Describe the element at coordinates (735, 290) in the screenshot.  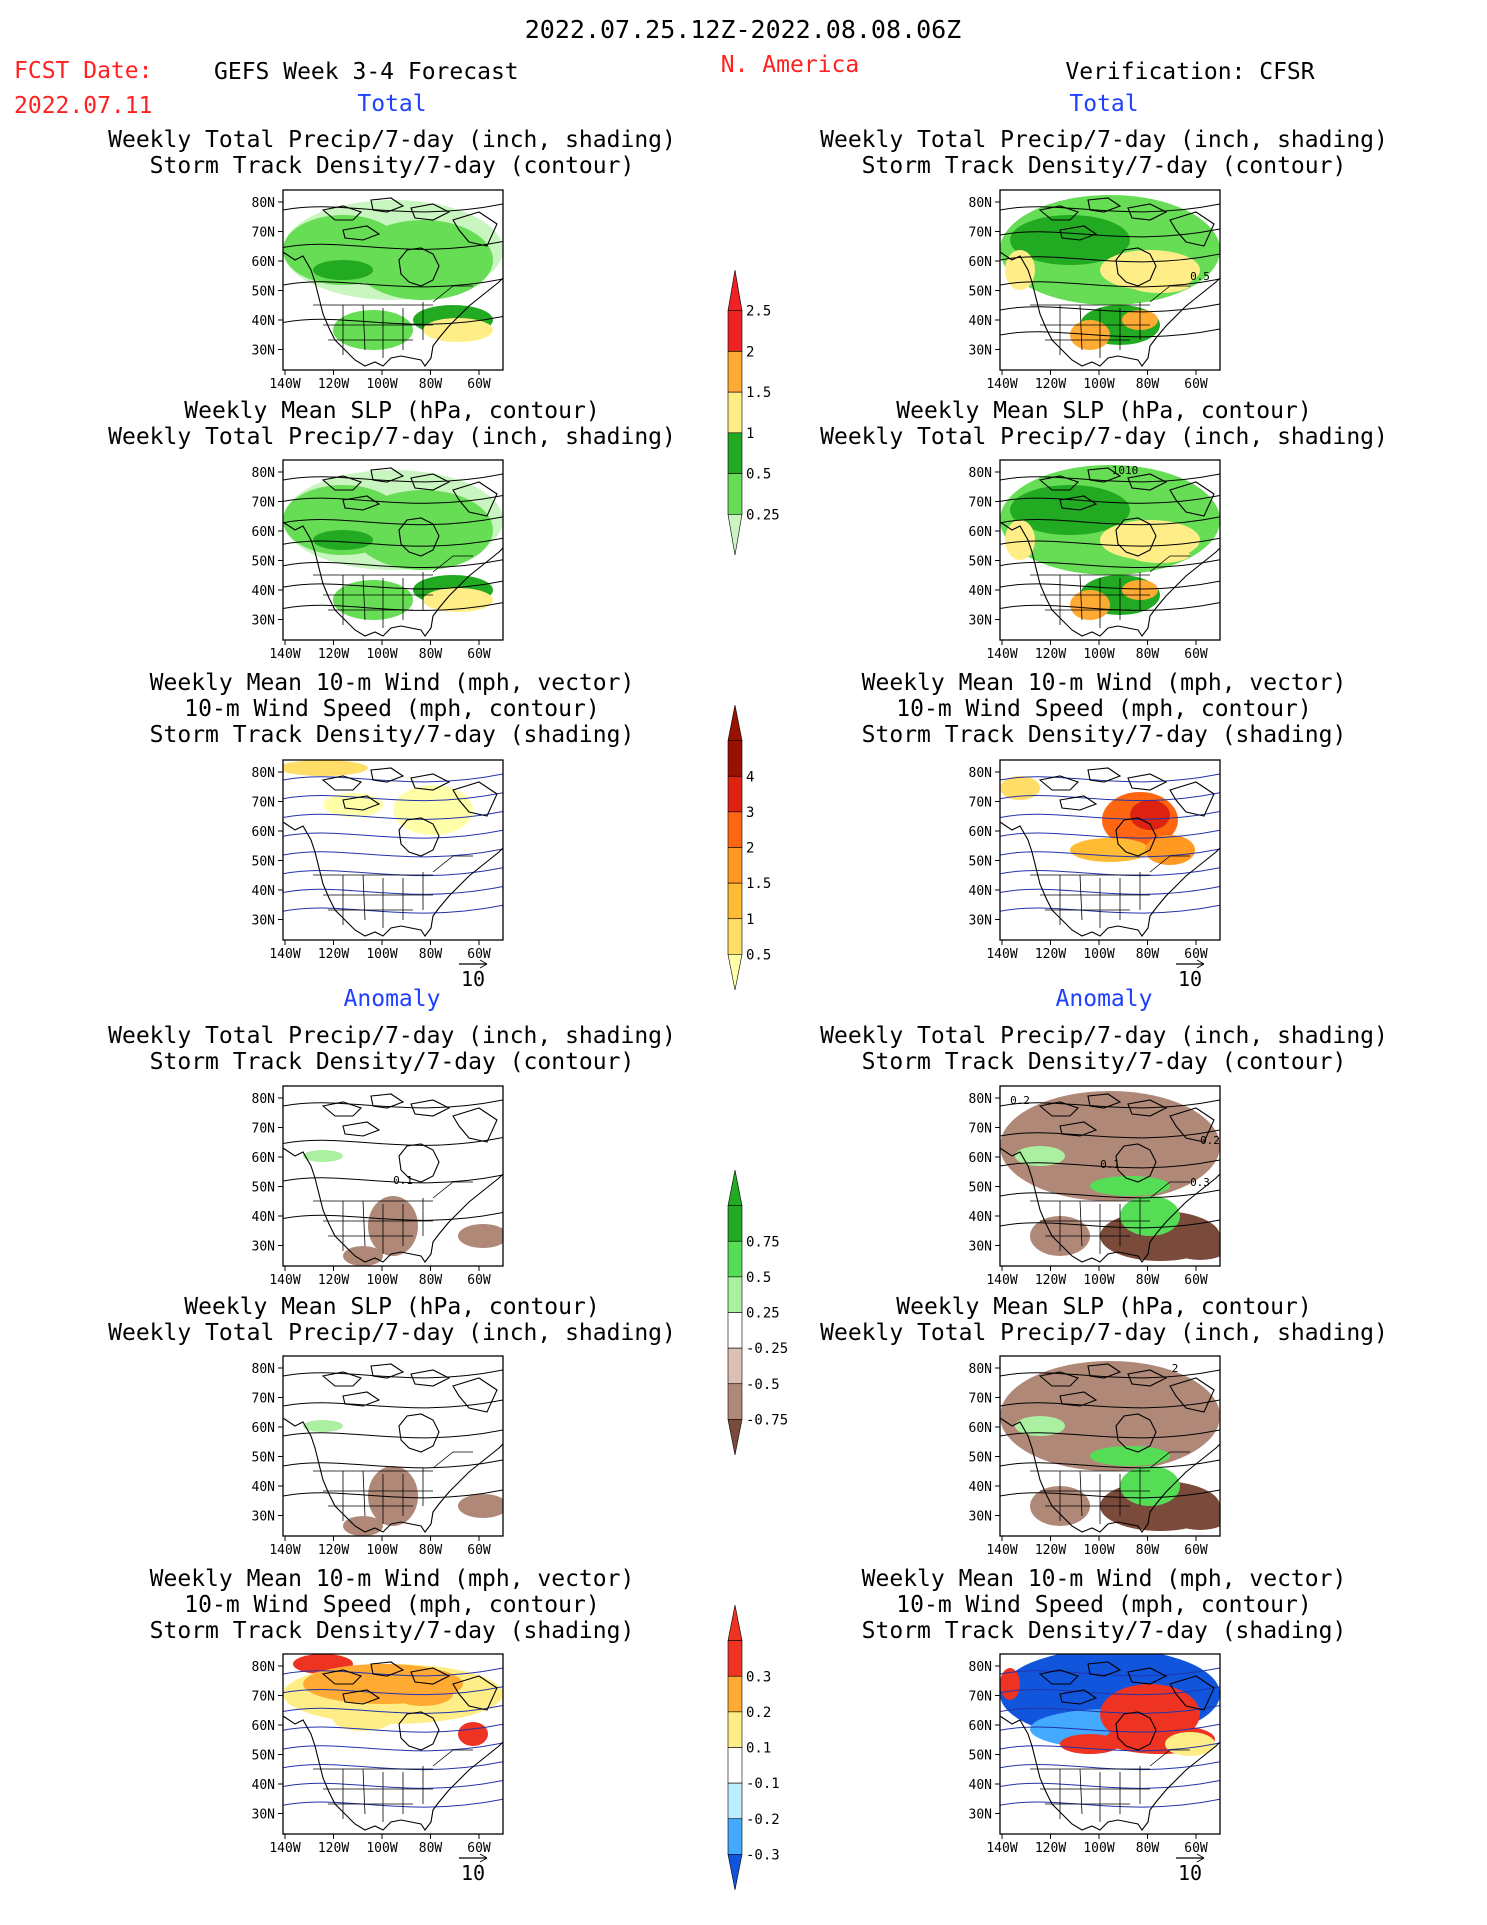
I see `colorbar-tip` at that location.